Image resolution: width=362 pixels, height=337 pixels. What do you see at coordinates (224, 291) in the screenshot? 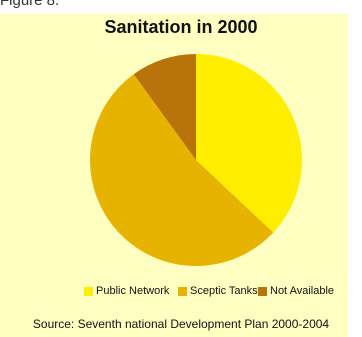
I see `legend-label-sceptic-tanks: Sceptic Tanks` at bounding box center [224, 291].